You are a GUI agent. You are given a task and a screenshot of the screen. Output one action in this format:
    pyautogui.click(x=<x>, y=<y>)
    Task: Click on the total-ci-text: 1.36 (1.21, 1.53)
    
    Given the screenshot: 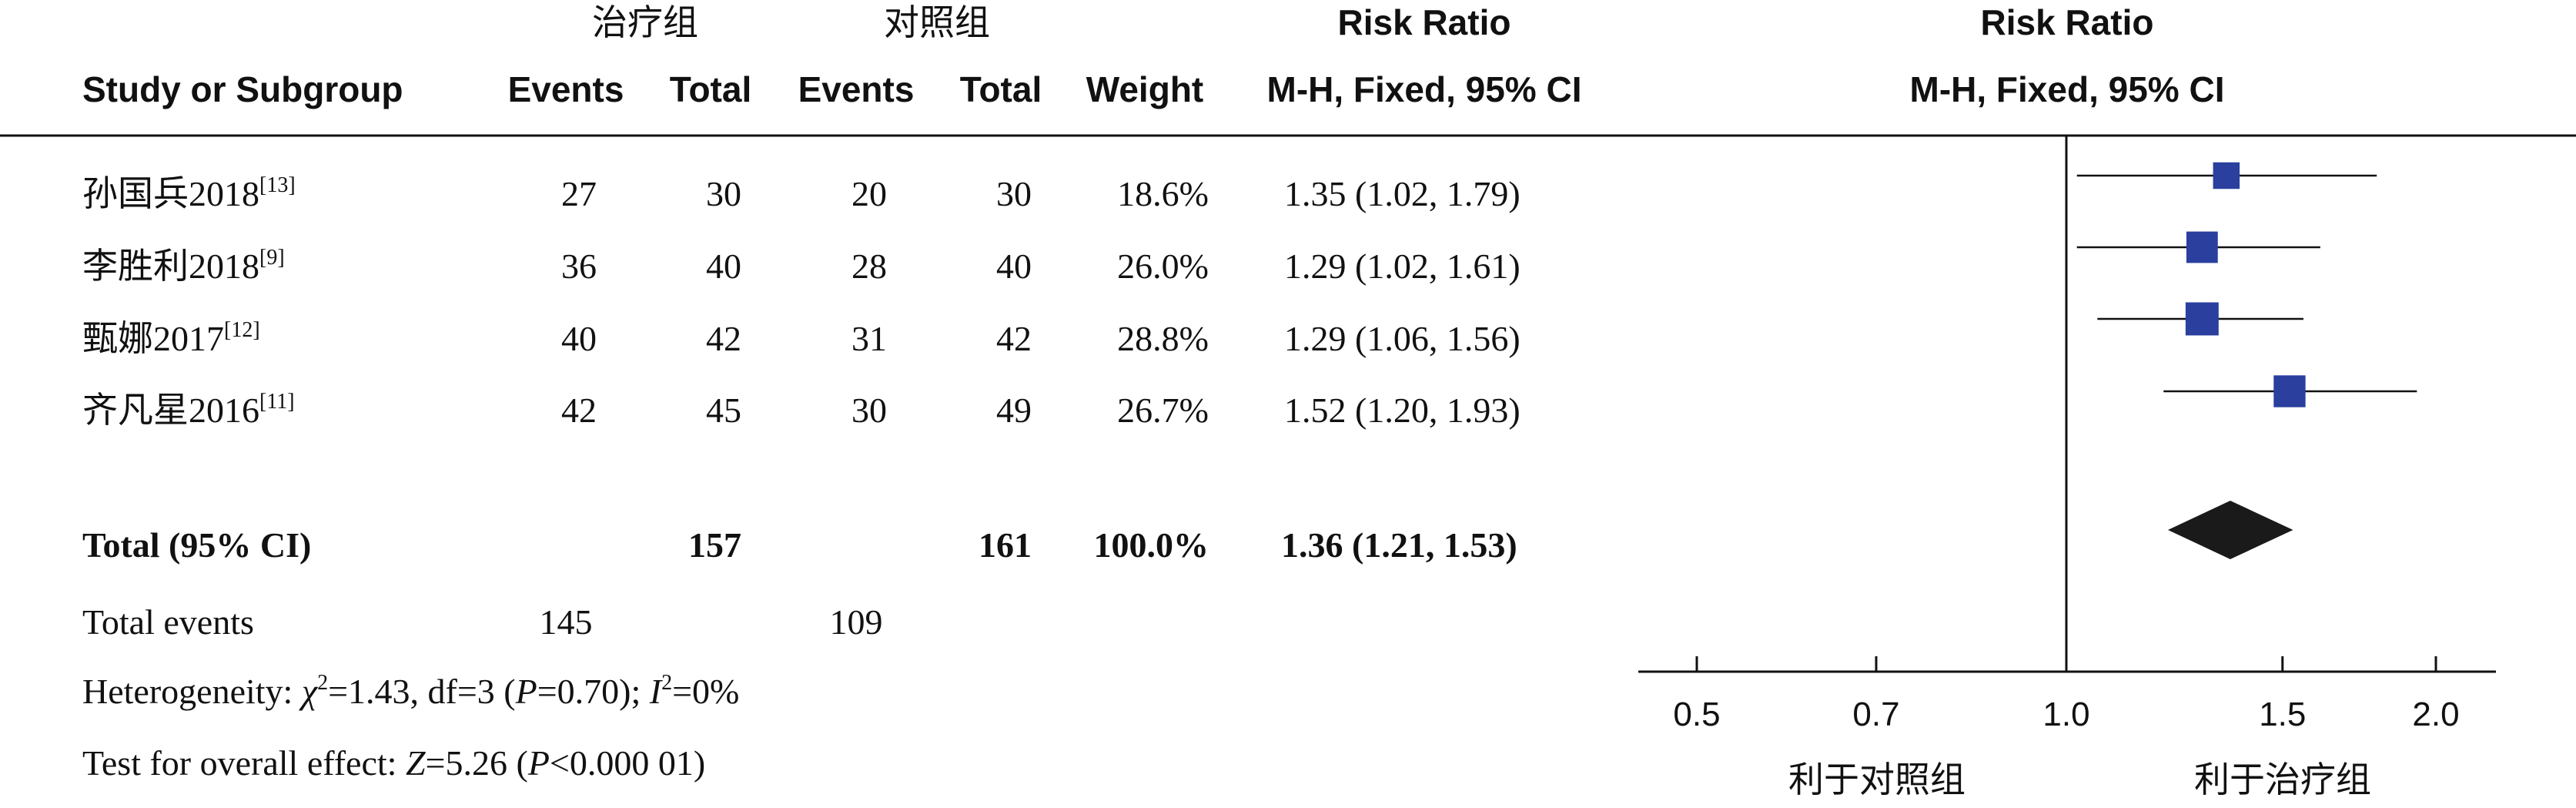 What is the action you would take?
    pyautogui.click(x=1399, y=545)
    